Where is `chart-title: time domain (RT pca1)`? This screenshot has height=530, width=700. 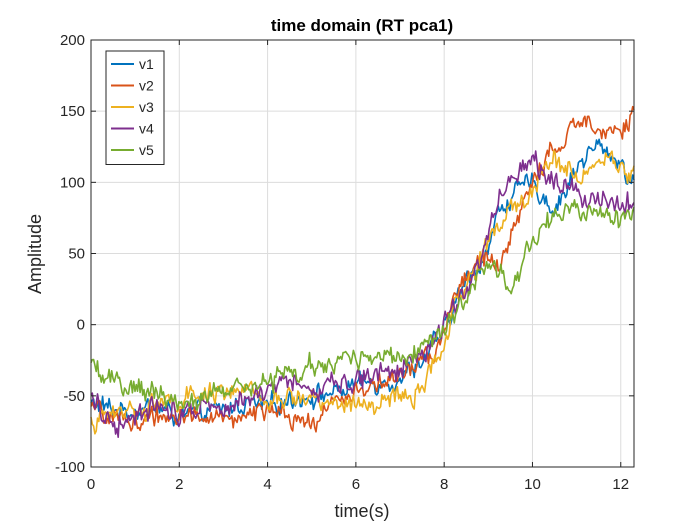
chart-title: time domain (RT pca1) is located at coordinates (362, 25).